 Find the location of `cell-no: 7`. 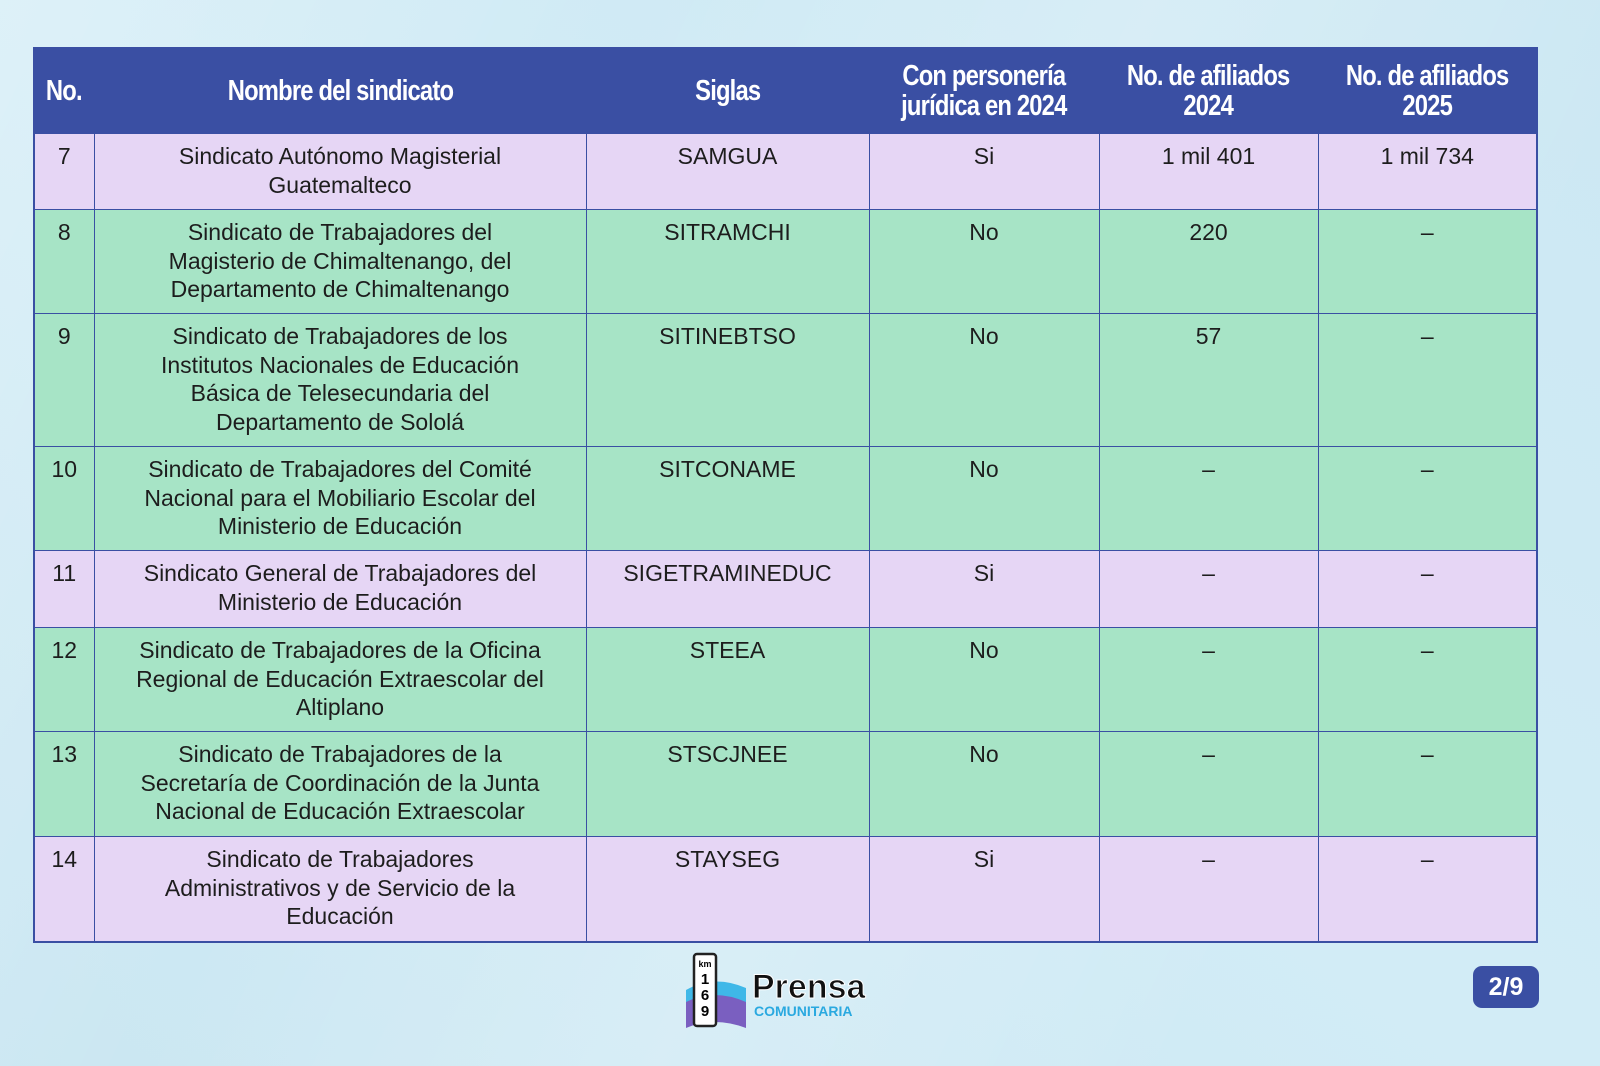

cell-no: 7 is located at coordinates (64, 171).